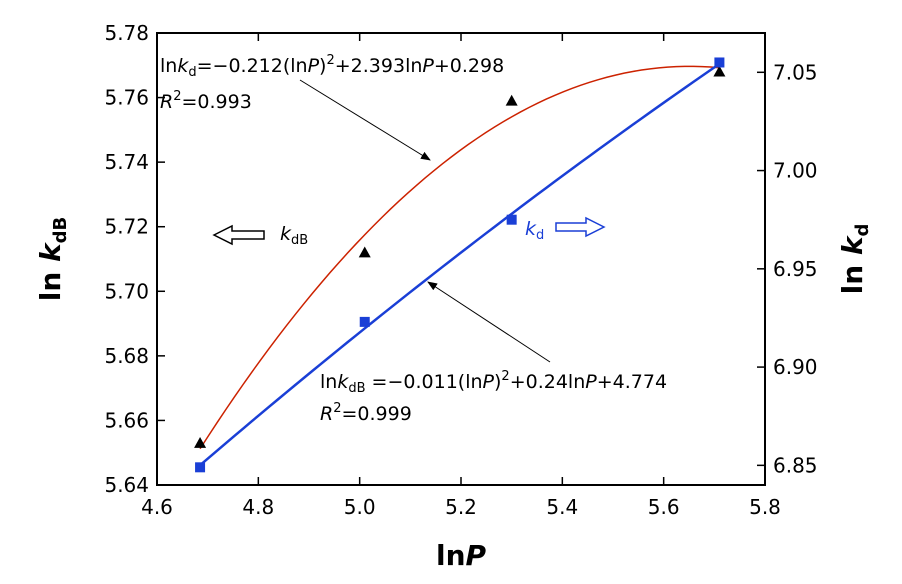  What do you see at coordinates (795, 367) in the screenshot?
I see `y-right-tick-label: 6.90` at bounding box center [795, 367].